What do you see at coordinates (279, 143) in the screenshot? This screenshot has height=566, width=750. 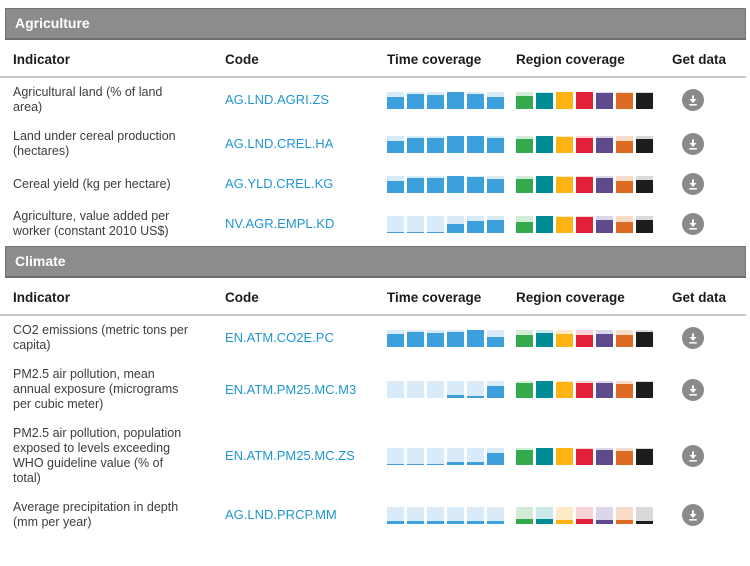 I see `indicator-code-link: AG.LND.CREL.HA` at bounding box center [279, 143].